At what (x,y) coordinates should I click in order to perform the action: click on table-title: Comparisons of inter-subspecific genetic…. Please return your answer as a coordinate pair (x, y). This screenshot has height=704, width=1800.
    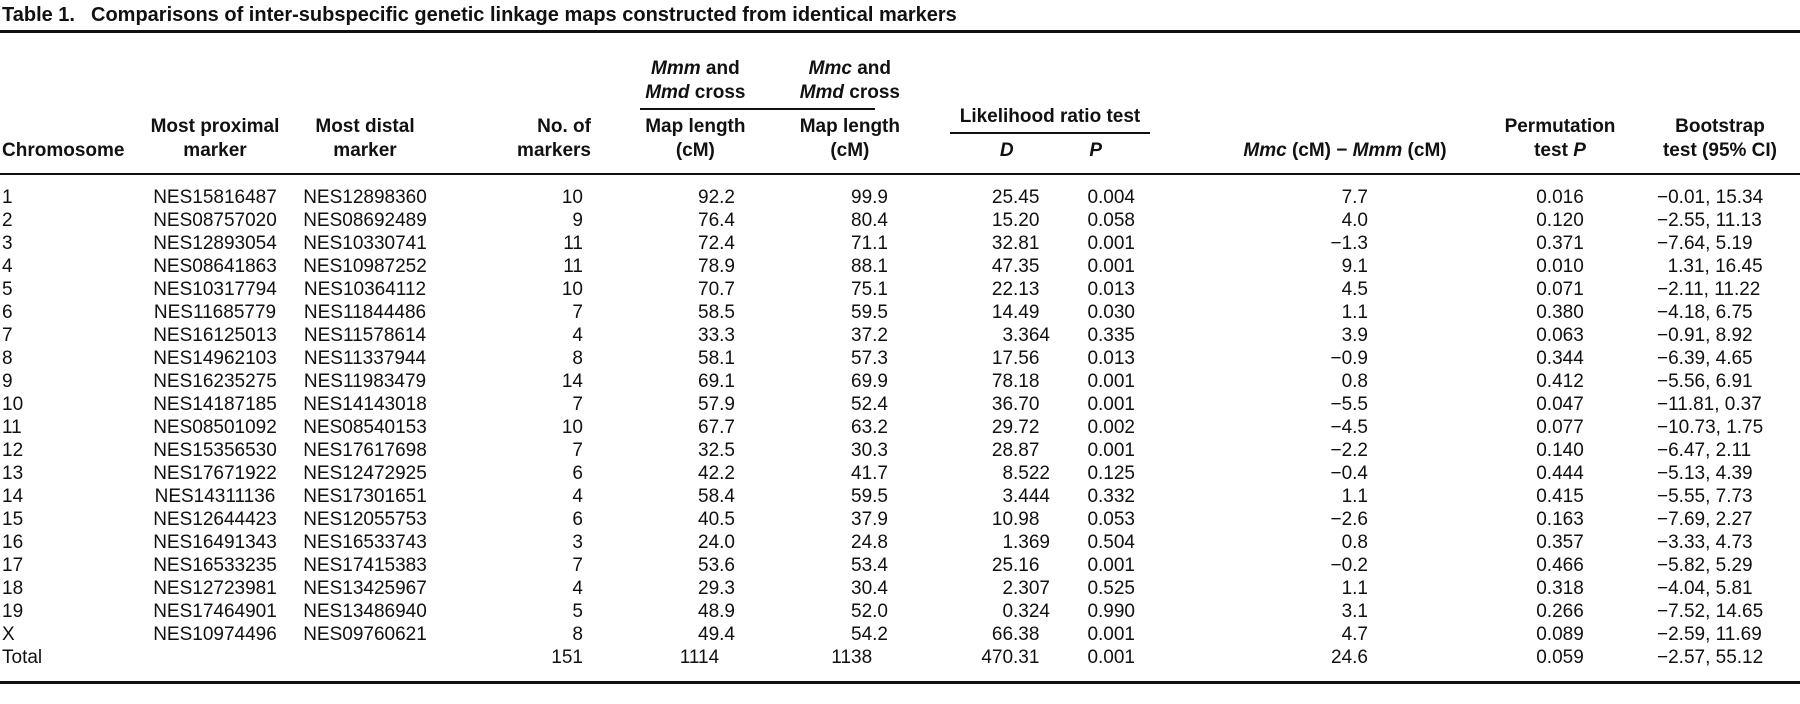
    Looking at the image, I should click on (524, 15).